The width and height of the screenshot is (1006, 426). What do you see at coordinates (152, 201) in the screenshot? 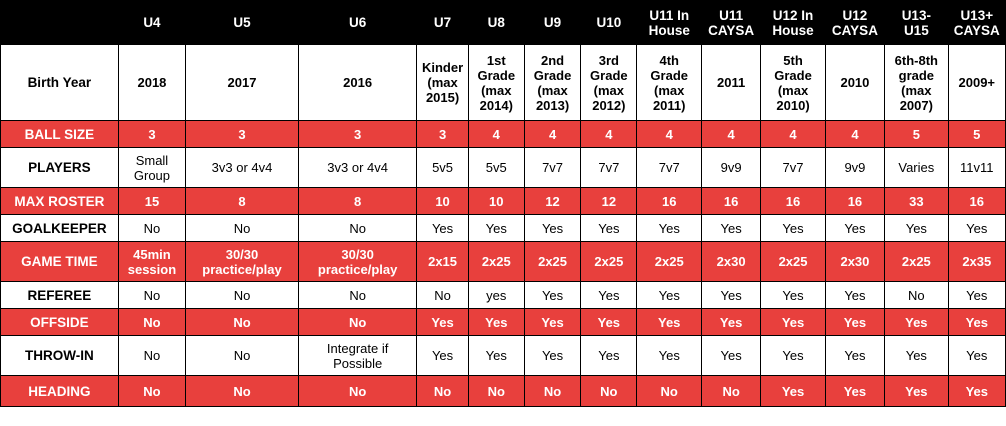
I see `table-cell: 15` at bounding box center [152, 201].